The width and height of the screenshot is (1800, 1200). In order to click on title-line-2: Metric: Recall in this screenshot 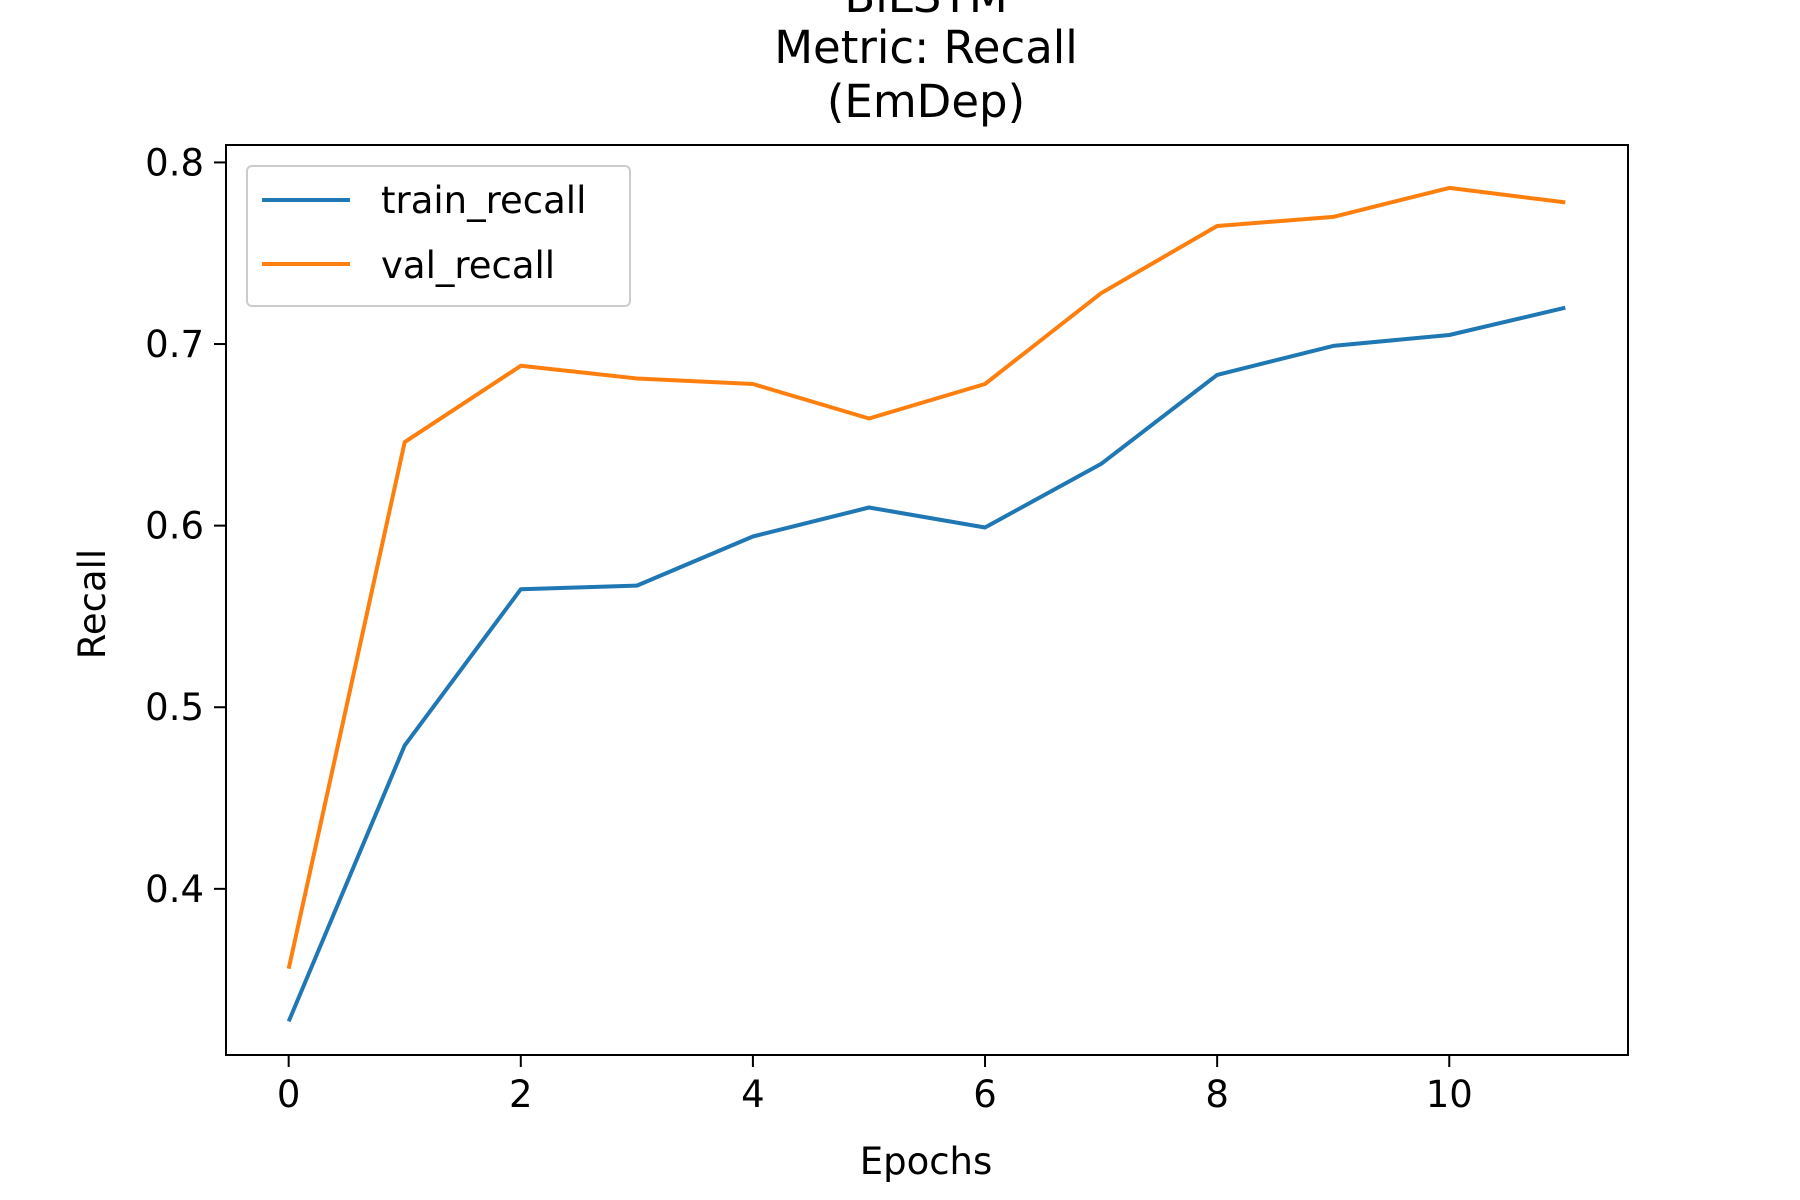, I will do `click(926, 47)`.